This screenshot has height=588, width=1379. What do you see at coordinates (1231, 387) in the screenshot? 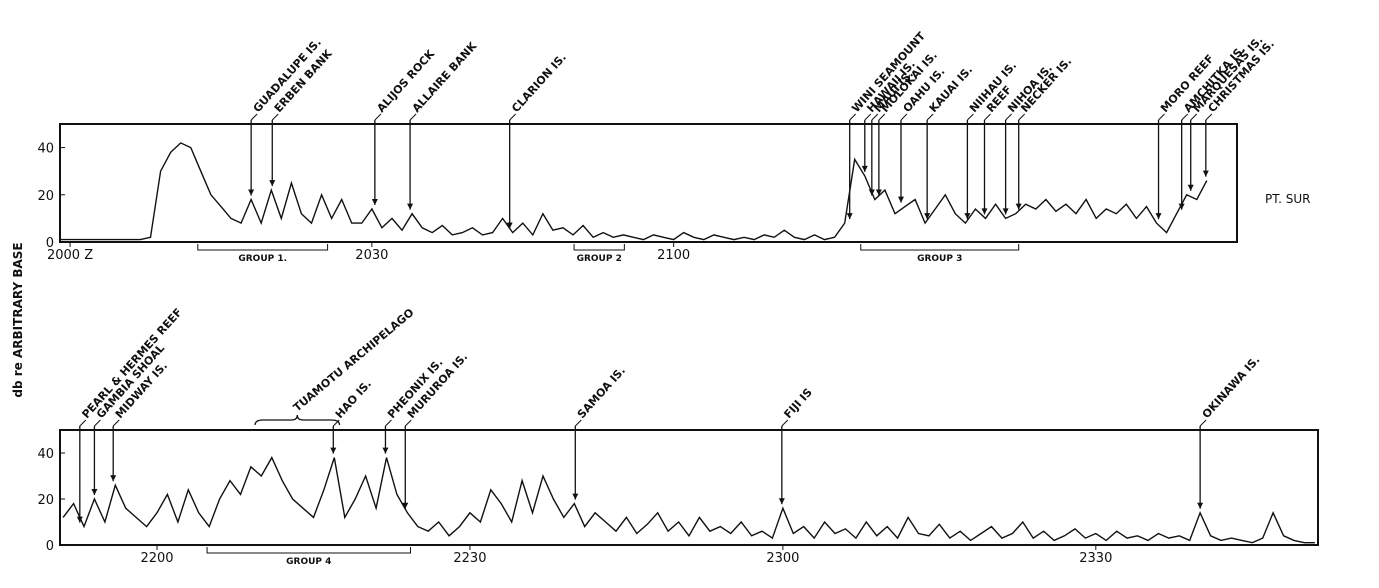
I see `annotation-label: OKINAWA IS.` at bounding box center [1231, 387].